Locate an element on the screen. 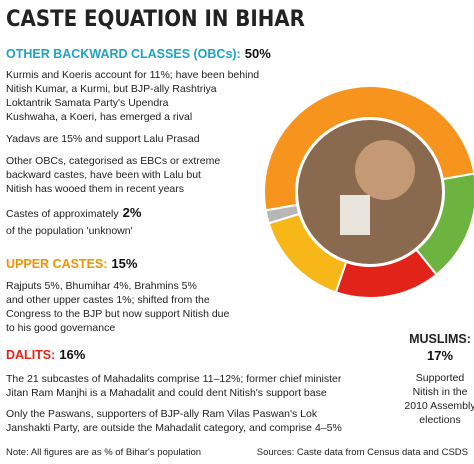  body-line: Kushwaha, a Koeri, has emerged a rival is located at coordinates (99, 117).